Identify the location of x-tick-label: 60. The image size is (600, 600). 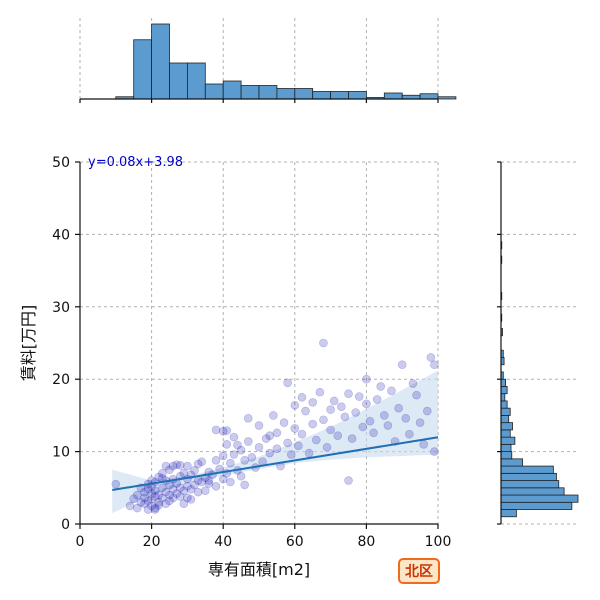
(295, 542).